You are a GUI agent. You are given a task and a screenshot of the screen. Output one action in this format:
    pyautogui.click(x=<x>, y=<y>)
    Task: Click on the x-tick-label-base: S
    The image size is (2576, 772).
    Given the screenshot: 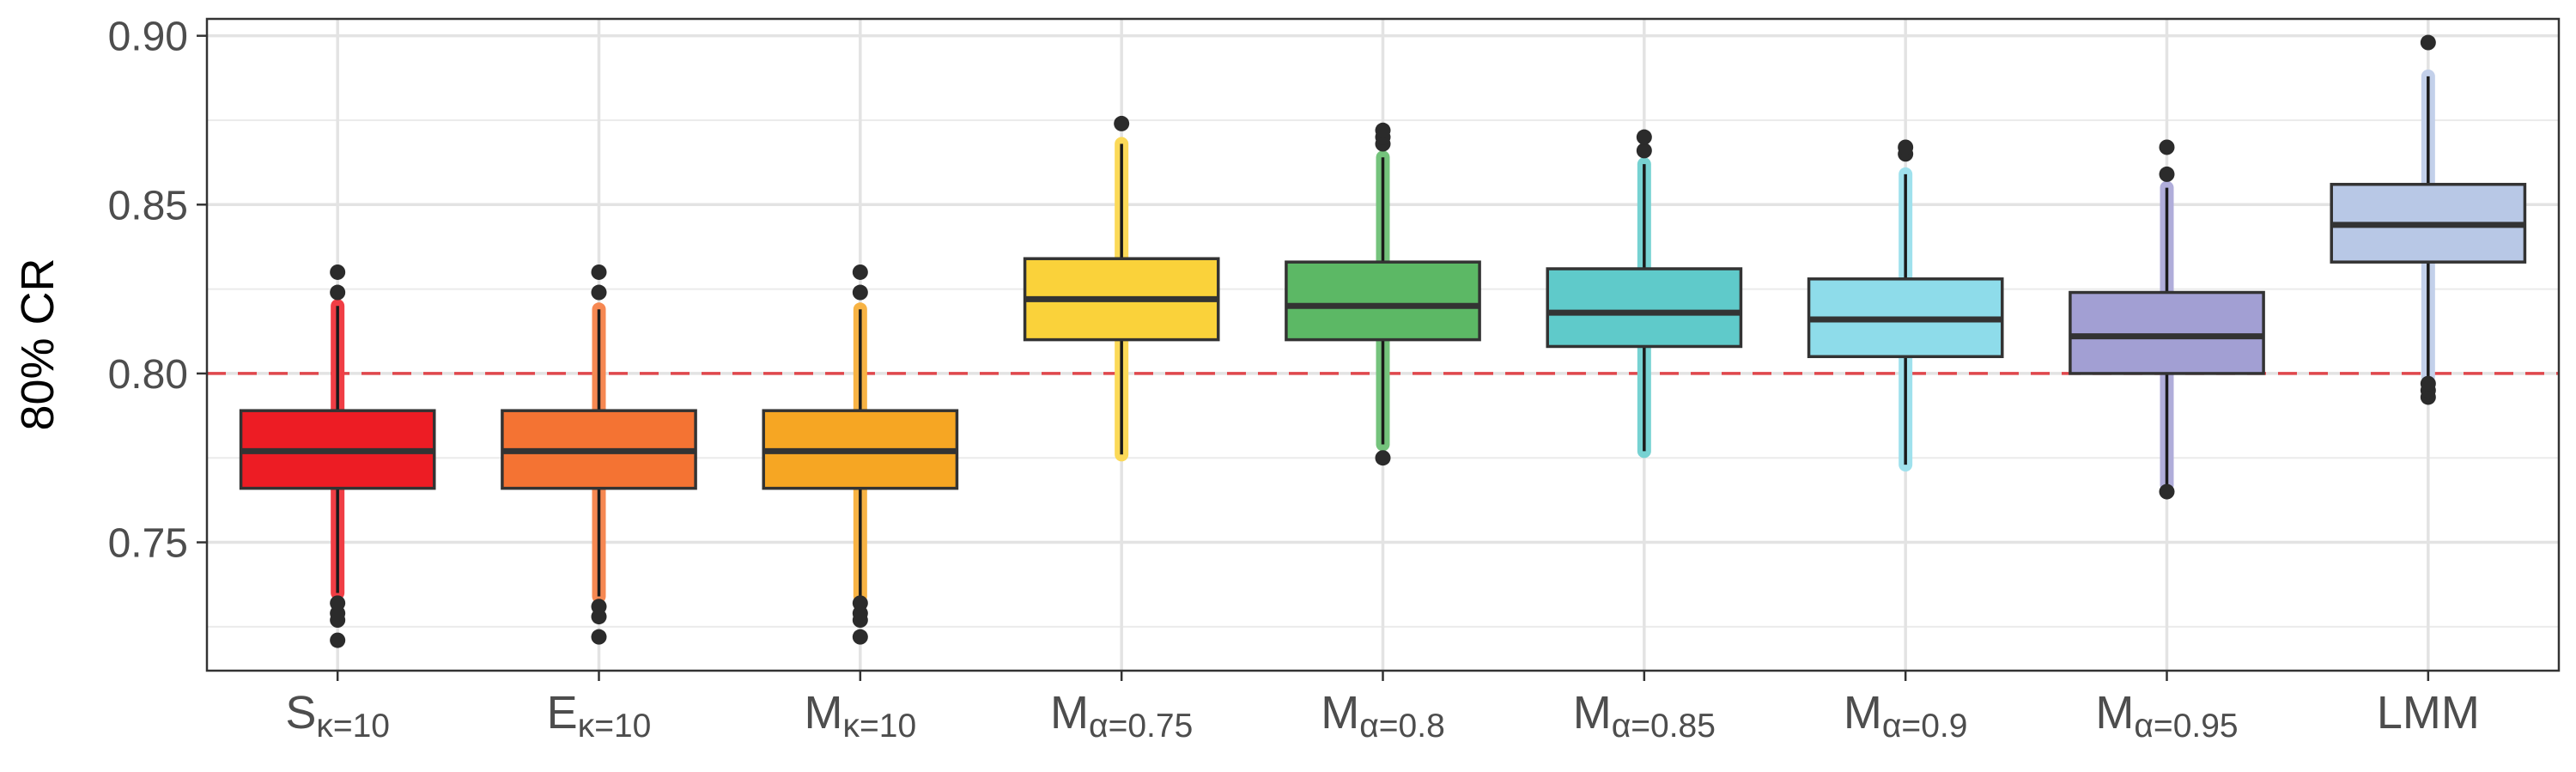 What is the action you would take?
    pyautogui.click(x=301, y=713)
    